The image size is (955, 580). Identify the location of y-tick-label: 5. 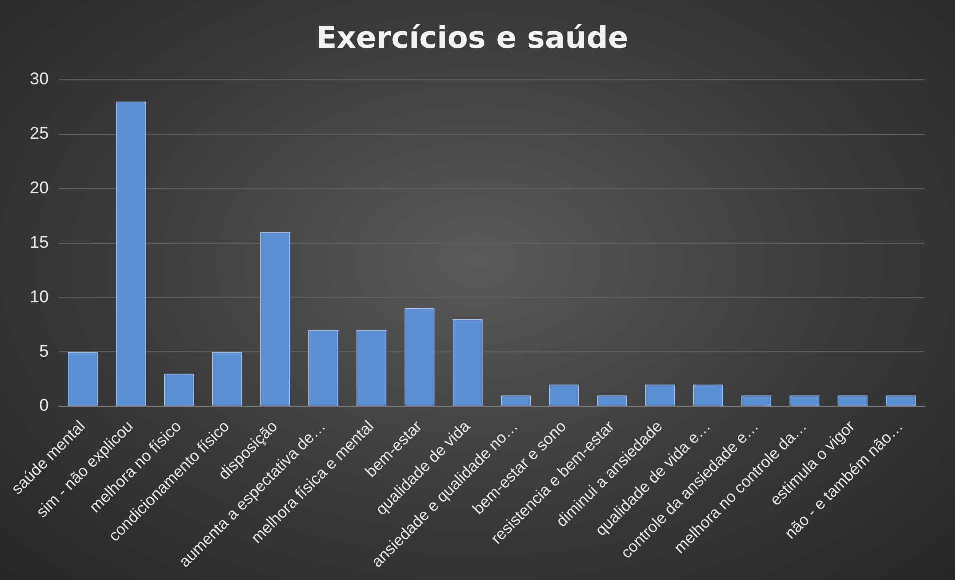
(44, 351).